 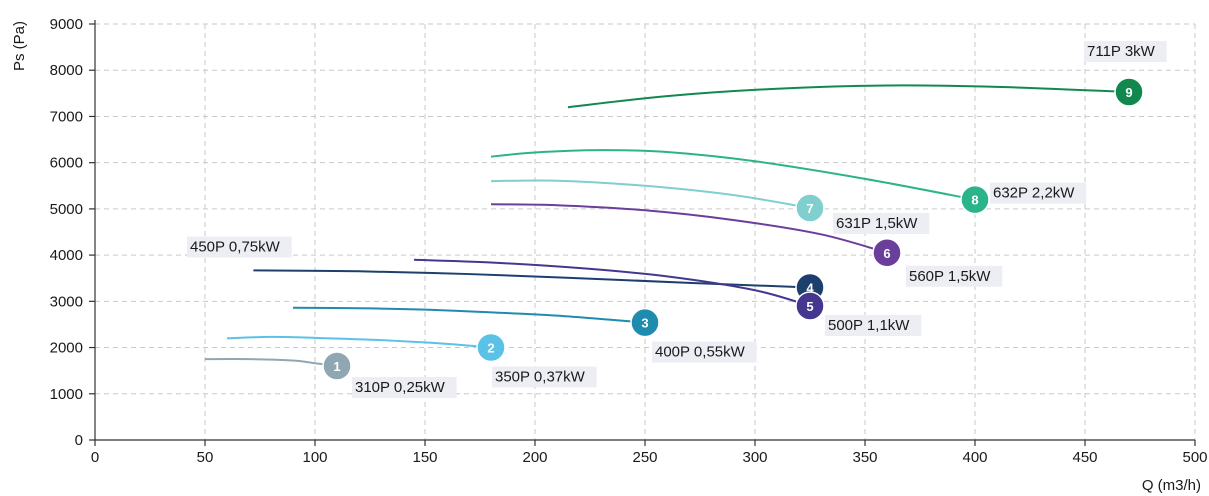 What do you see at coordinates (869, 325) in the screenshot?
I see `series-label-text: 500P 1,1kW` at bounding box center [869, 325].